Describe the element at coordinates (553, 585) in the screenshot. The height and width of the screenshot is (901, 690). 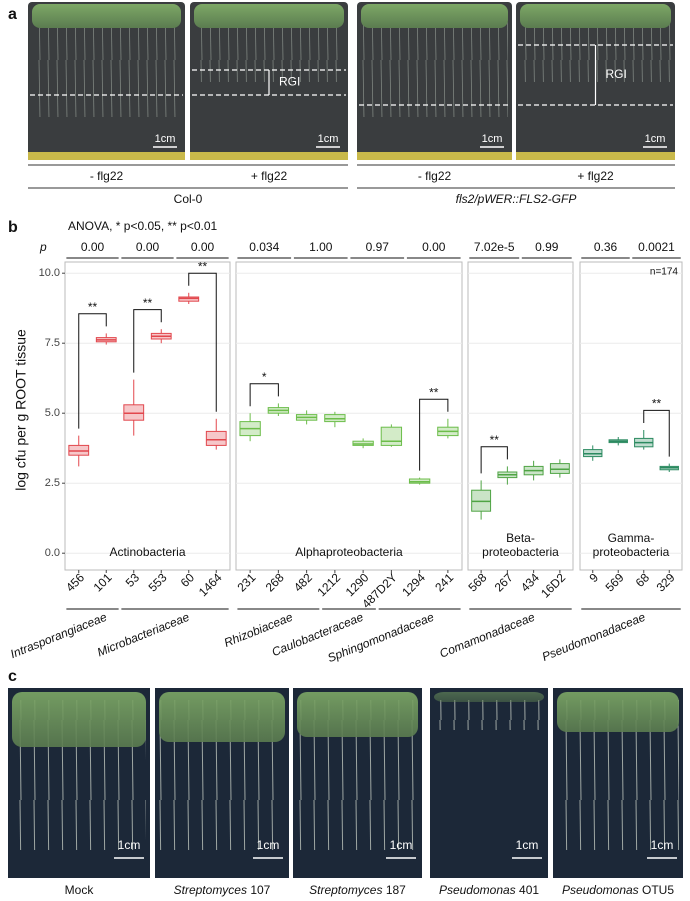
I see `x-tick-label: 16D2` at that location.